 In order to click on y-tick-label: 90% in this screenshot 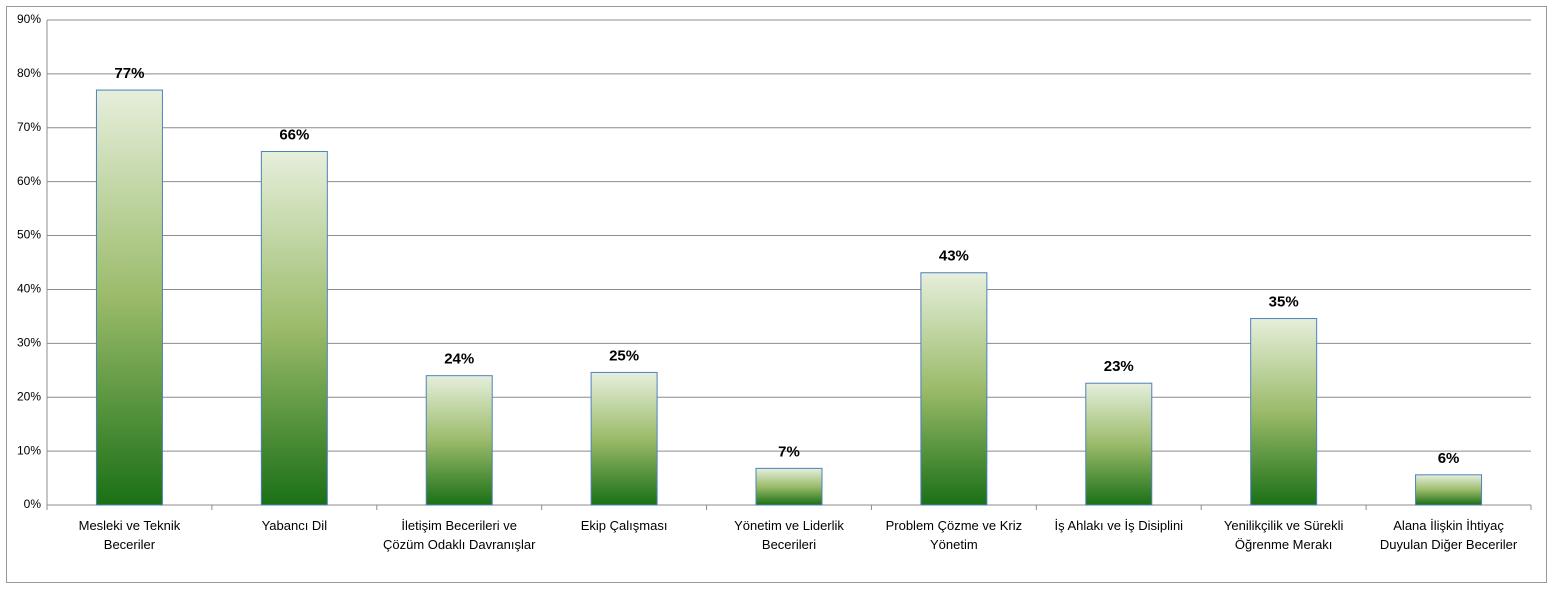, I will do `click(29, 19)`.